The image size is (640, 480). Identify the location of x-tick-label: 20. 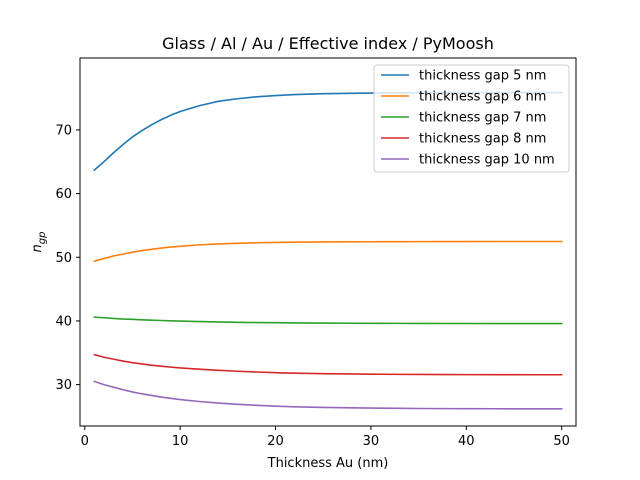
(275, 441).